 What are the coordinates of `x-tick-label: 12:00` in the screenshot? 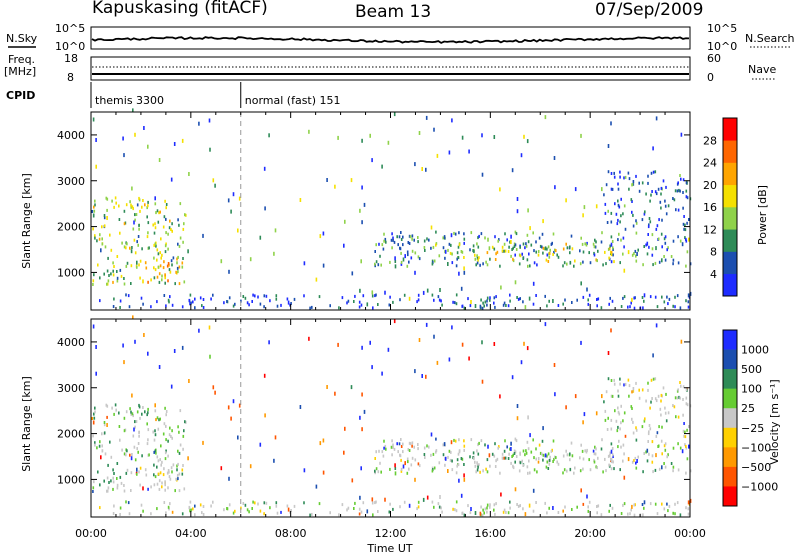 It's located at (391, 533).